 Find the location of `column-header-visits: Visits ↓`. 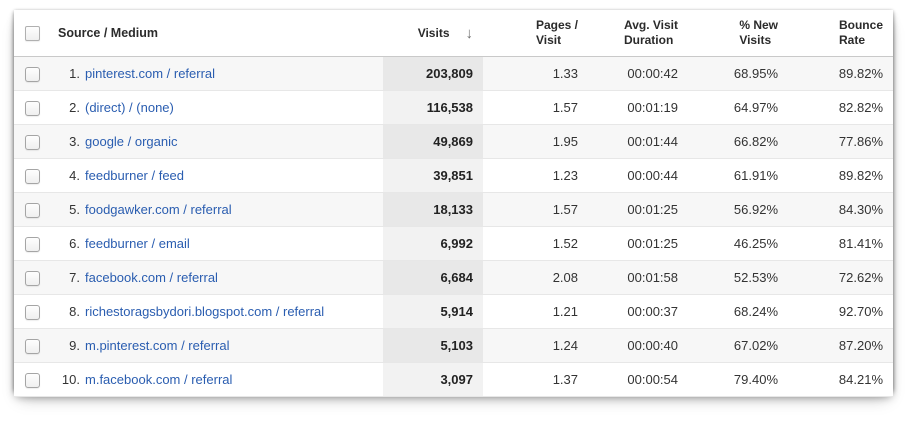

column-header-visits: Visits ↓ is located at coordinates (433, 33).